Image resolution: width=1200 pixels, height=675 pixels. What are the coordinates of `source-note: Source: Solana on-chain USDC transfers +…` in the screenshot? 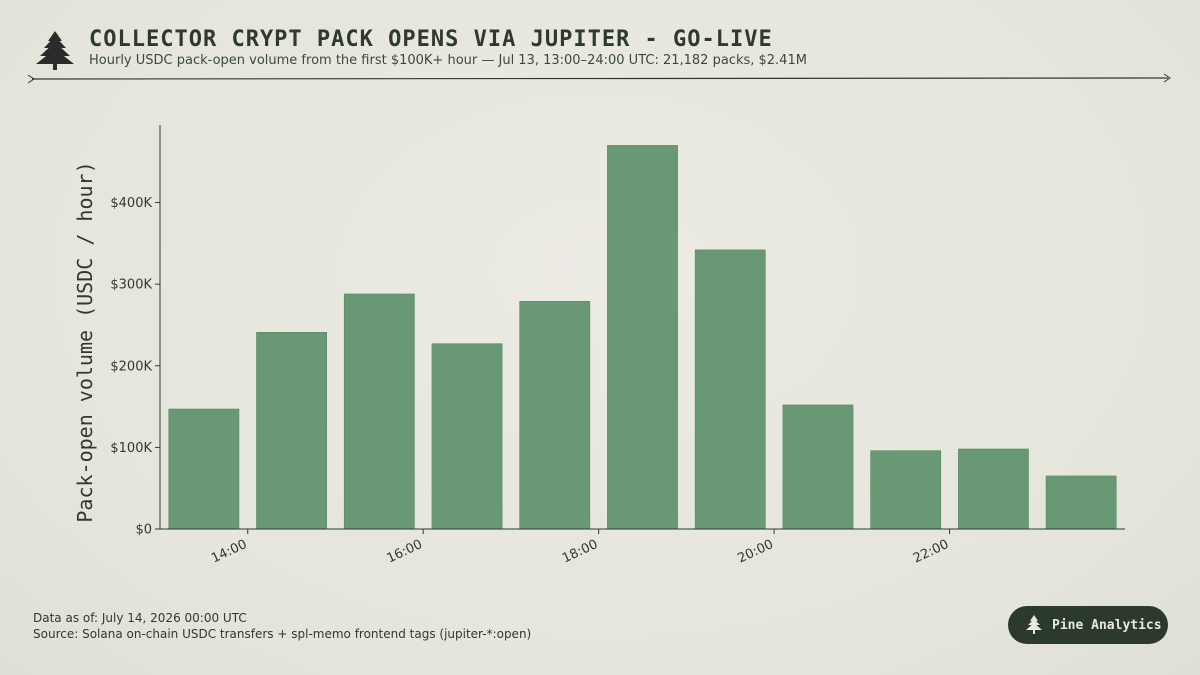 It's located at (282, 634).